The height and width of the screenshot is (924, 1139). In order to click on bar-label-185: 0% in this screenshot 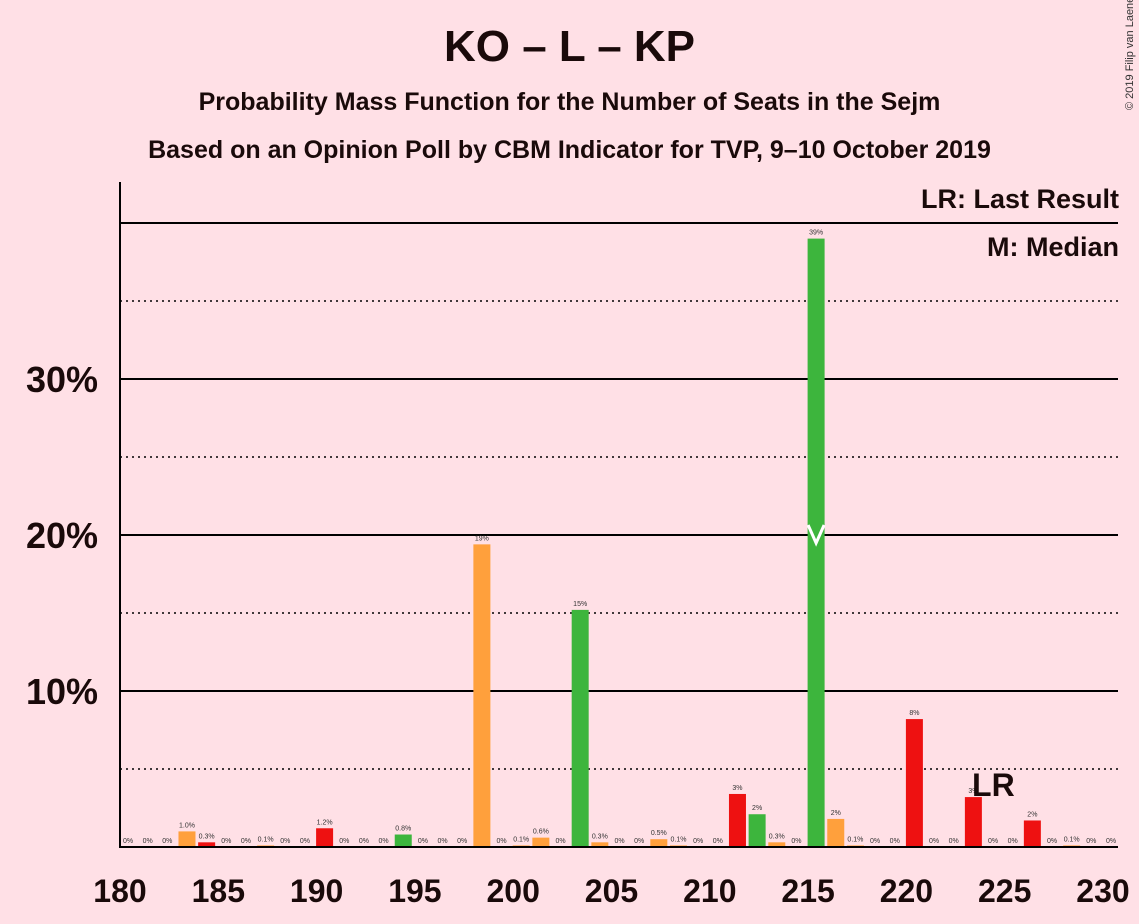, I will do `click(226, 841)`.